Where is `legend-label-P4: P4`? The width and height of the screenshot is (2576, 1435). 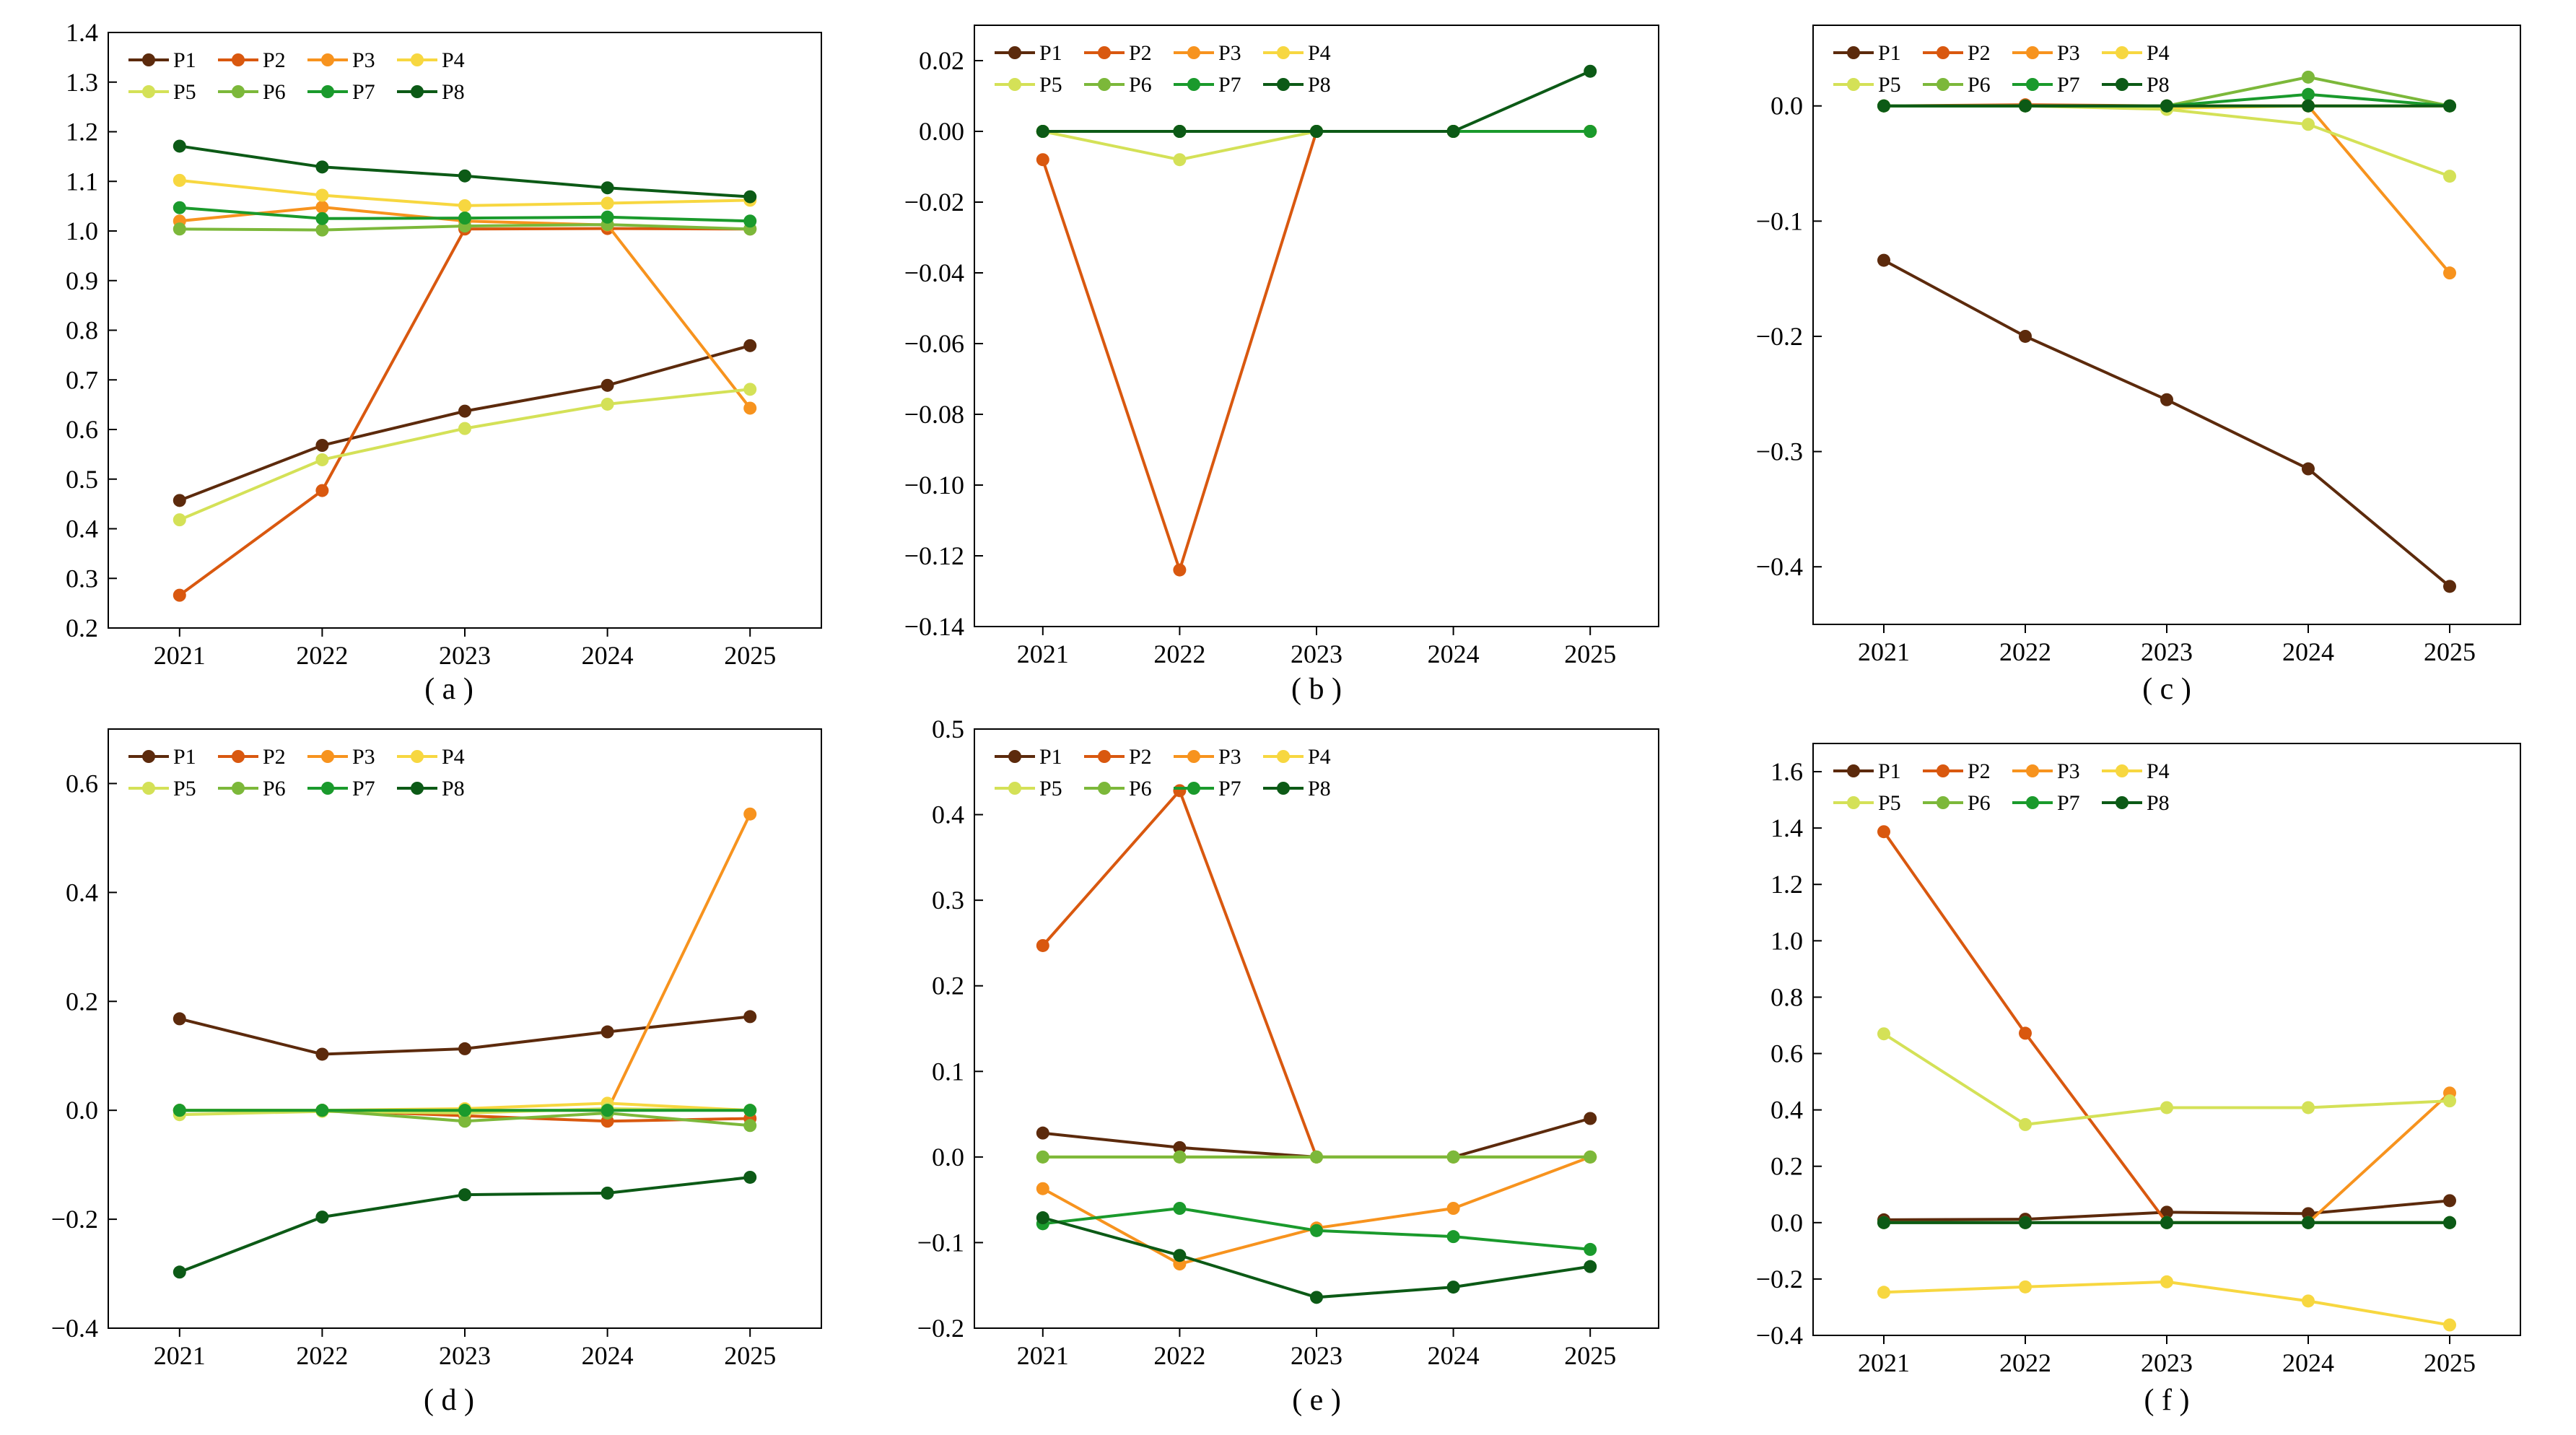
legend-label-P4: P4 is located at coordinates (453, 60).